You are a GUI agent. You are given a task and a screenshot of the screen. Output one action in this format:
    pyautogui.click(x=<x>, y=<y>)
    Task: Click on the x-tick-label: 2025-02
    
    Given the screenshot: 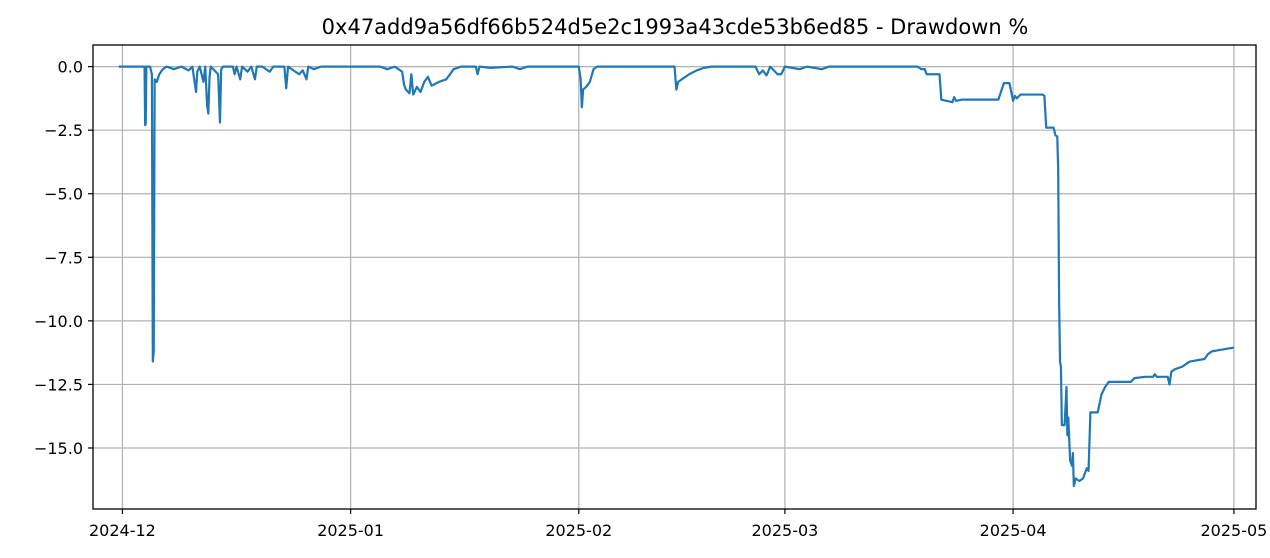 What is the action you would take?
    pyautogui.click(x=578, y=530)
    